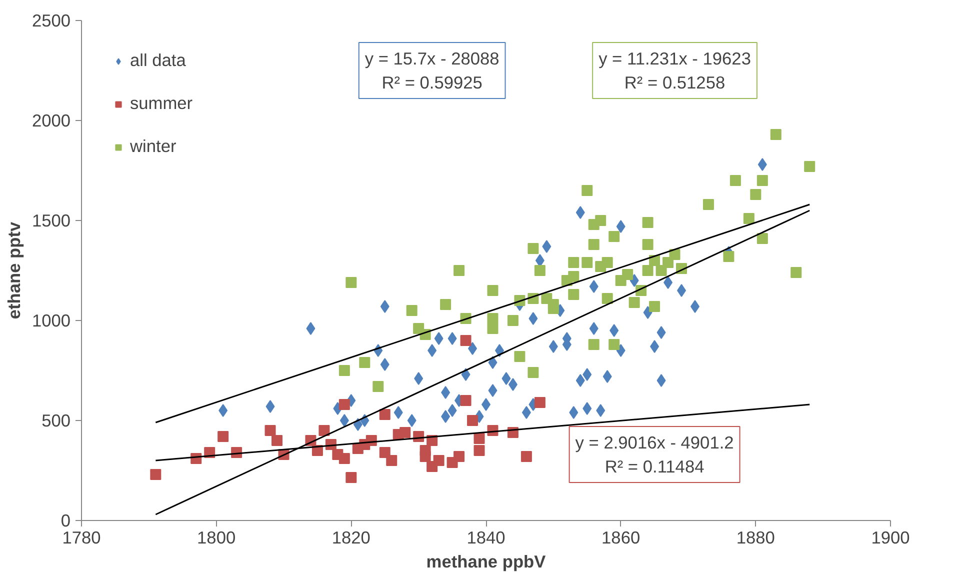  What do you see at coordinates (432, 70) in the screenshot?
I see `annotation: y = 15.7x - 28088 R² = 0.59925` at bounding box center [432, 70].